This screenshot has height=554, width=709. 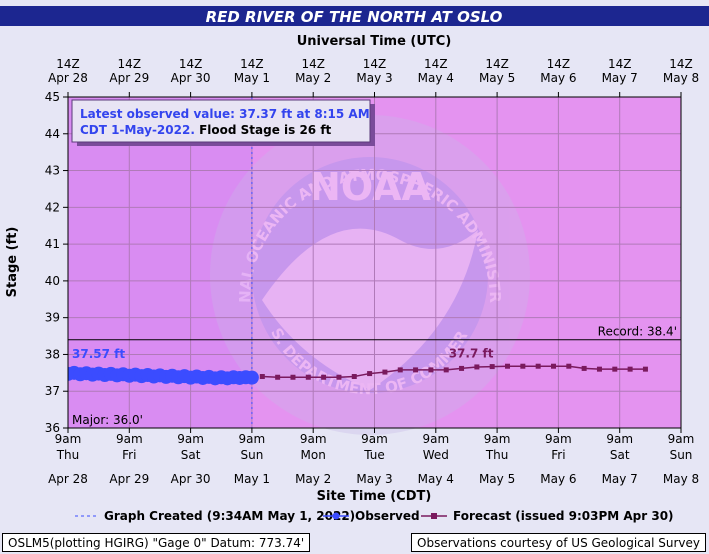 I want to click on major-label: Major: 36.0', so click(x=107, y=420).